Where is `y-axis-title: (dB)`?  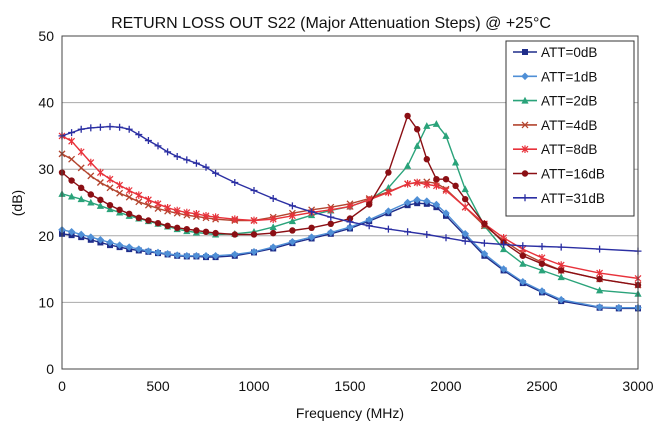
y-axis-title: (dB) is located at coordinates (17, 203).